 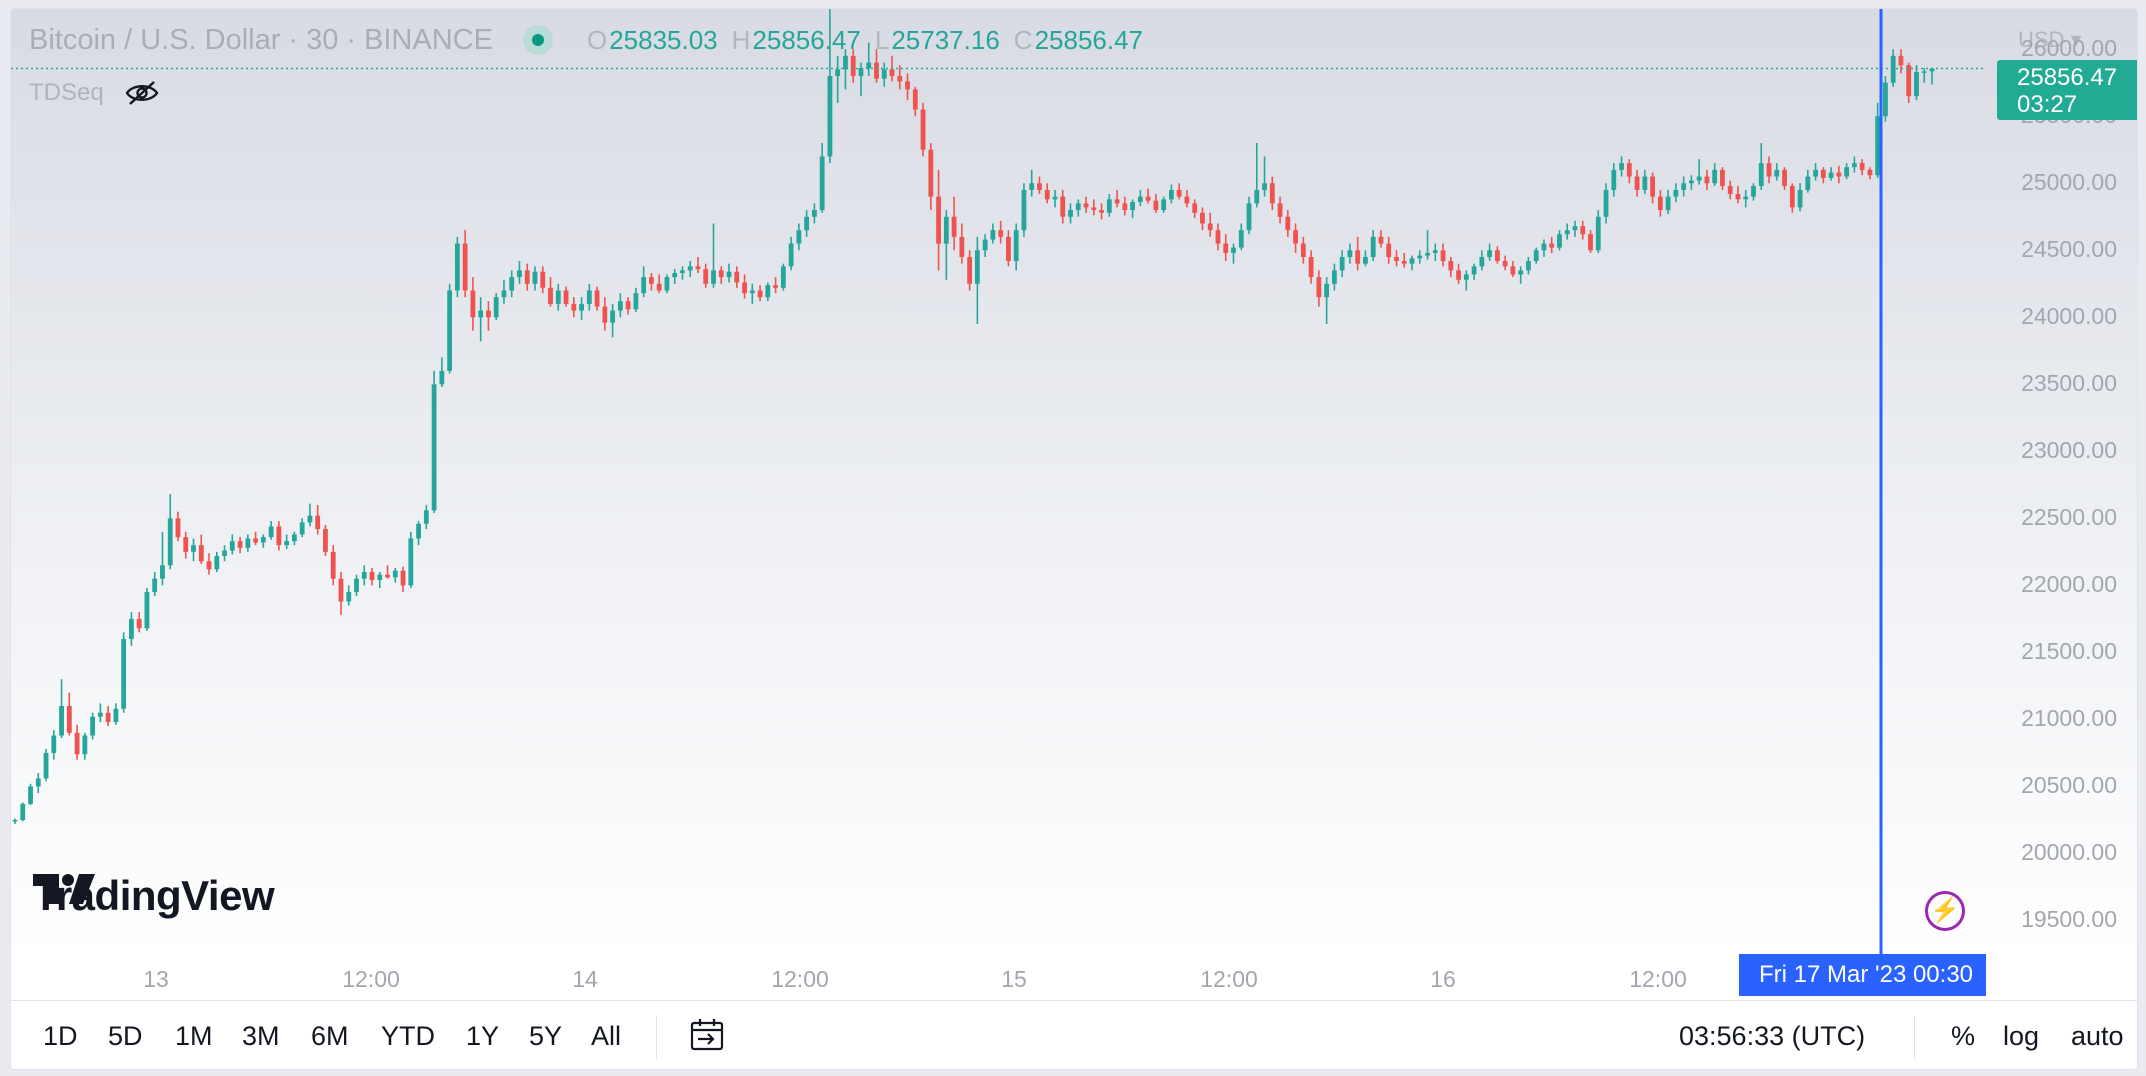 I want to click on open-key: O, so click(x=597, y=39).